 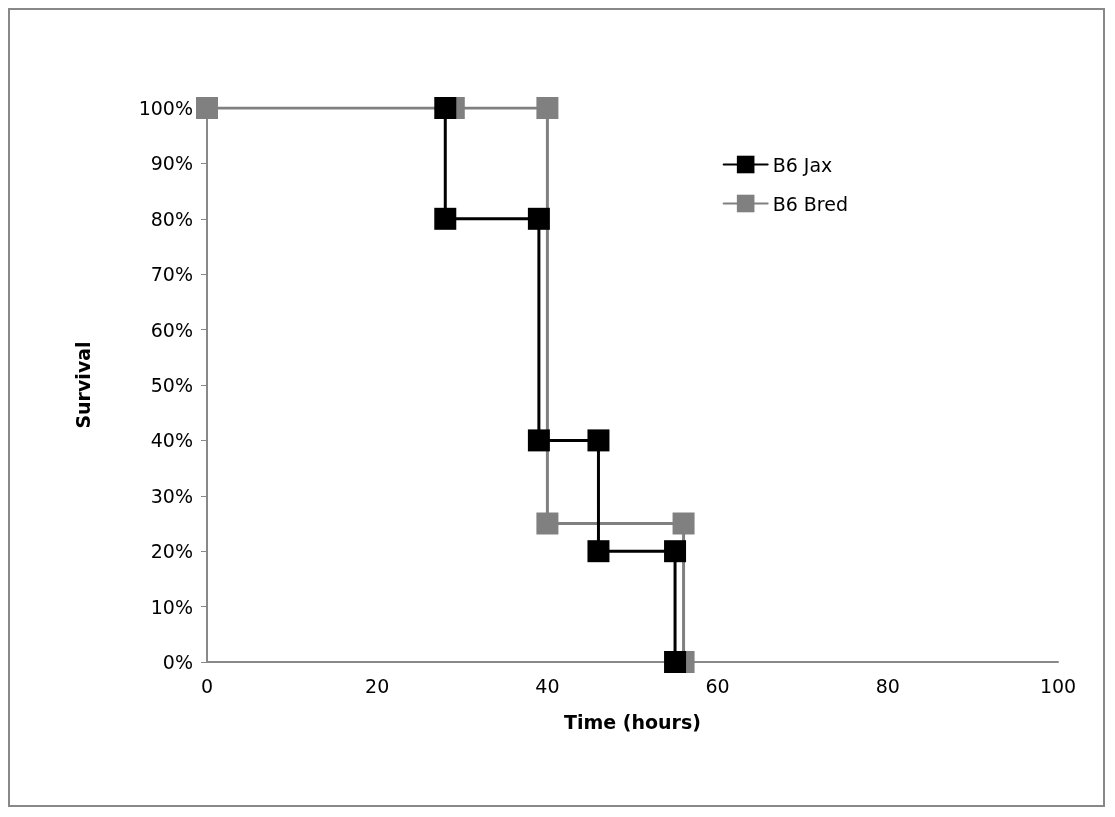 I want to click on y-tick-label: 80%, so click(x=171, y=218).